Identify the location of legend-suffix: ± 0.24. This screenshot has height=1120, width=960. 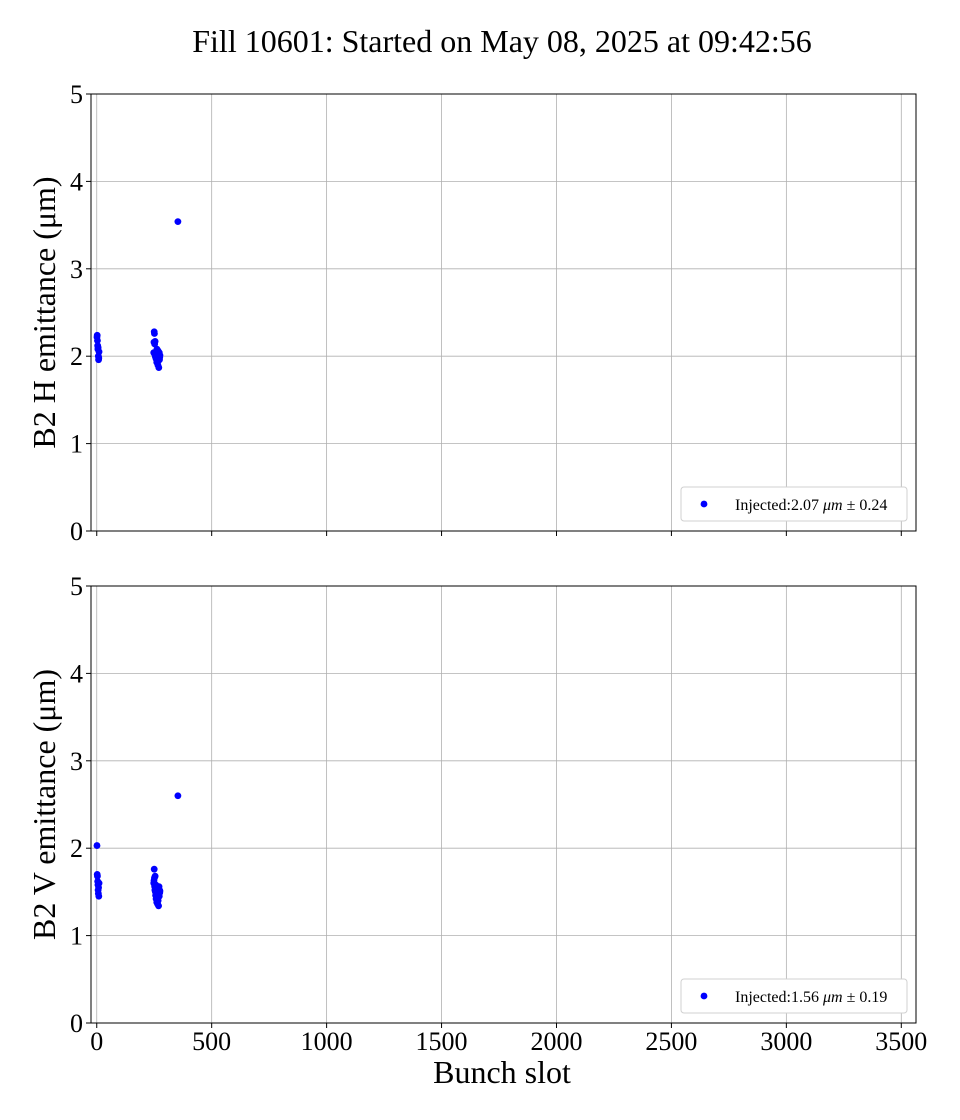
(865, 505).